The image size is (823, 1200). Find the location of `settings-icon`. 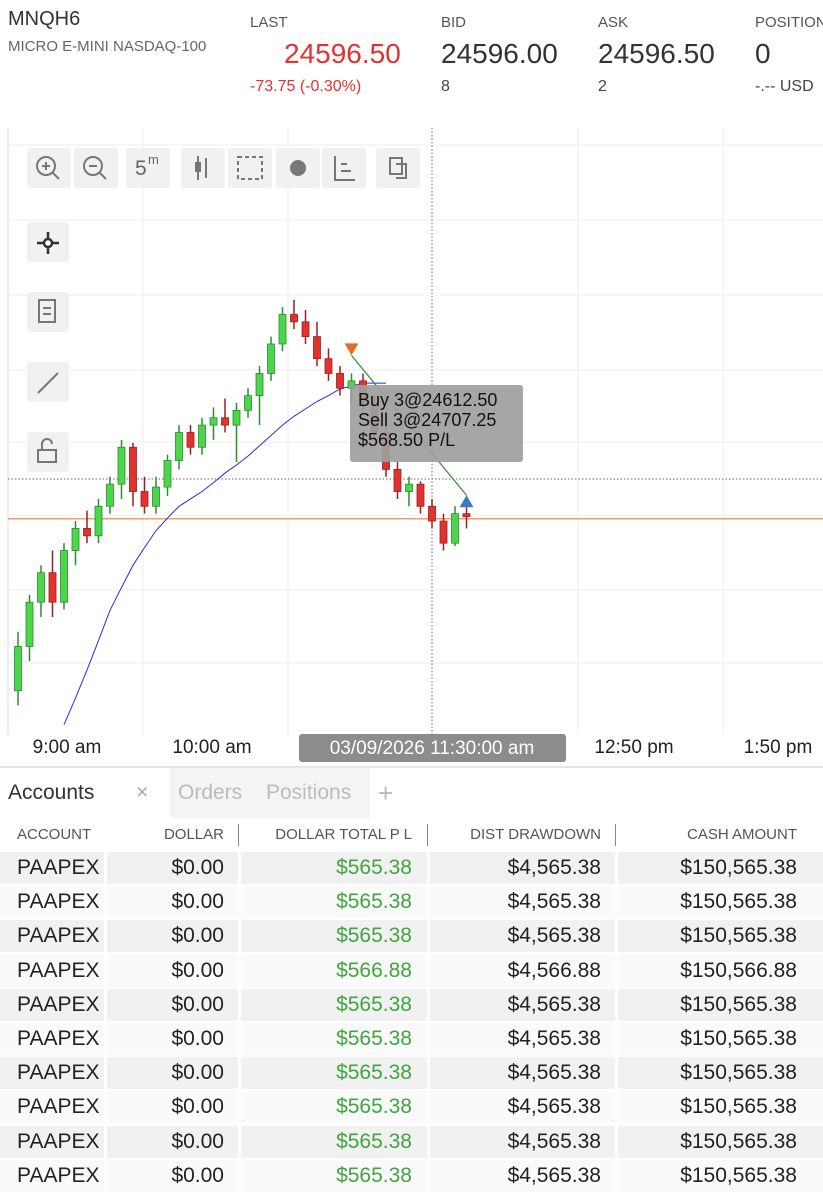

settings-icon is located at coordinates (298, 168).